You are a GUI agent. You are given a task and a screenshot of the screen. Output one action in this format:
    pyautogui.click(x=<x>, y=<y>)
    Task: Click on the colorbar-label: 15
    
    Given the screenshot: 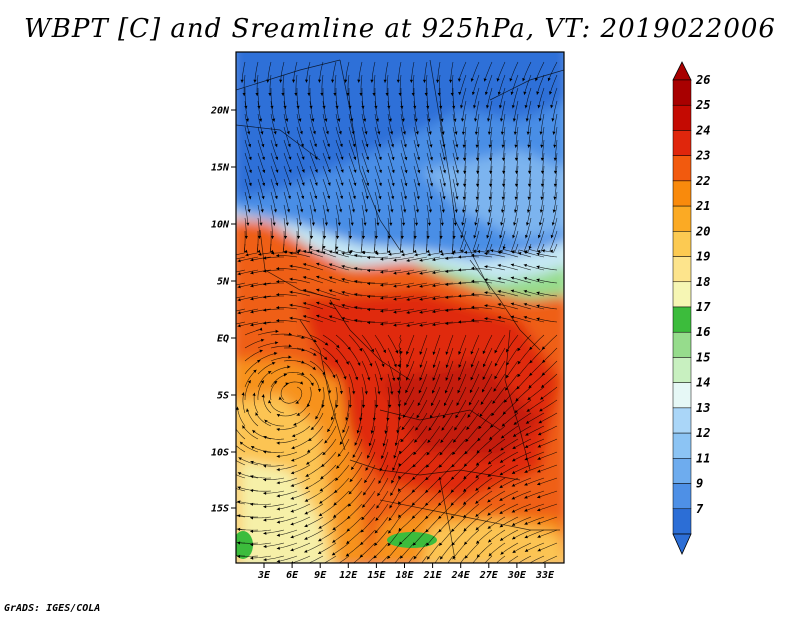 What is the action you would take?
    pyautogui.click(x=703, y=357)
    